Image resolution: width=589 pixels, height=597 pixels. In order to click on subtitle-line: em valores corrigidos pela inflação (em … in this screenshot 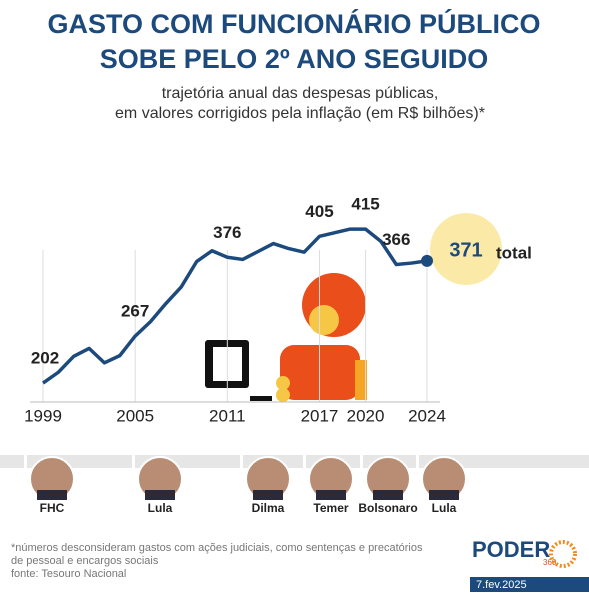, I will do `click(300, 113)`.